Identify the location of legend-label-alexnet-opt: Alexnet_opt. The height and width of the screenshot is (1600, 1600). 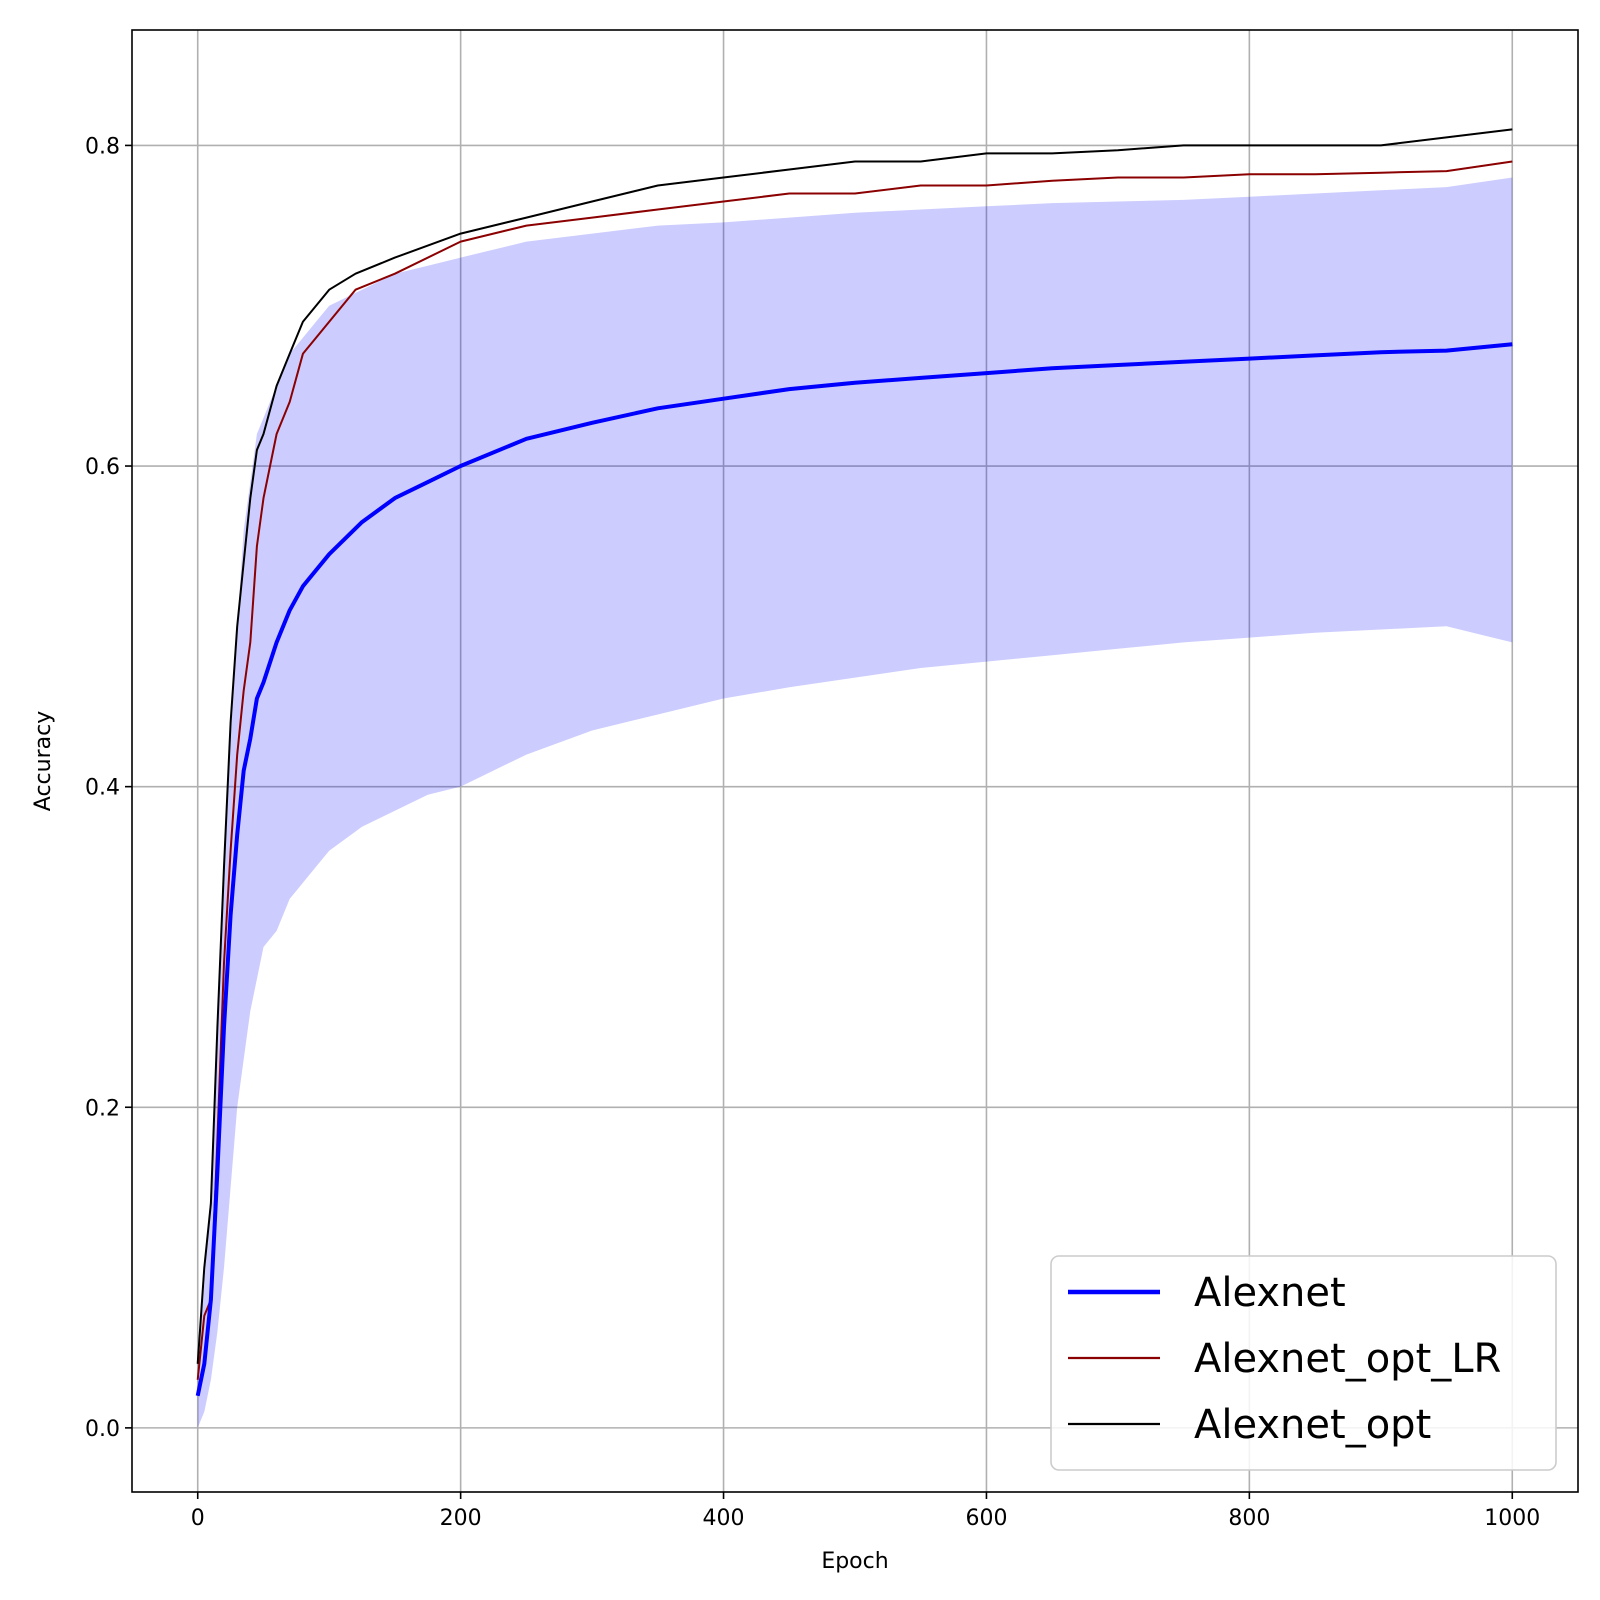
(1312, 1425).